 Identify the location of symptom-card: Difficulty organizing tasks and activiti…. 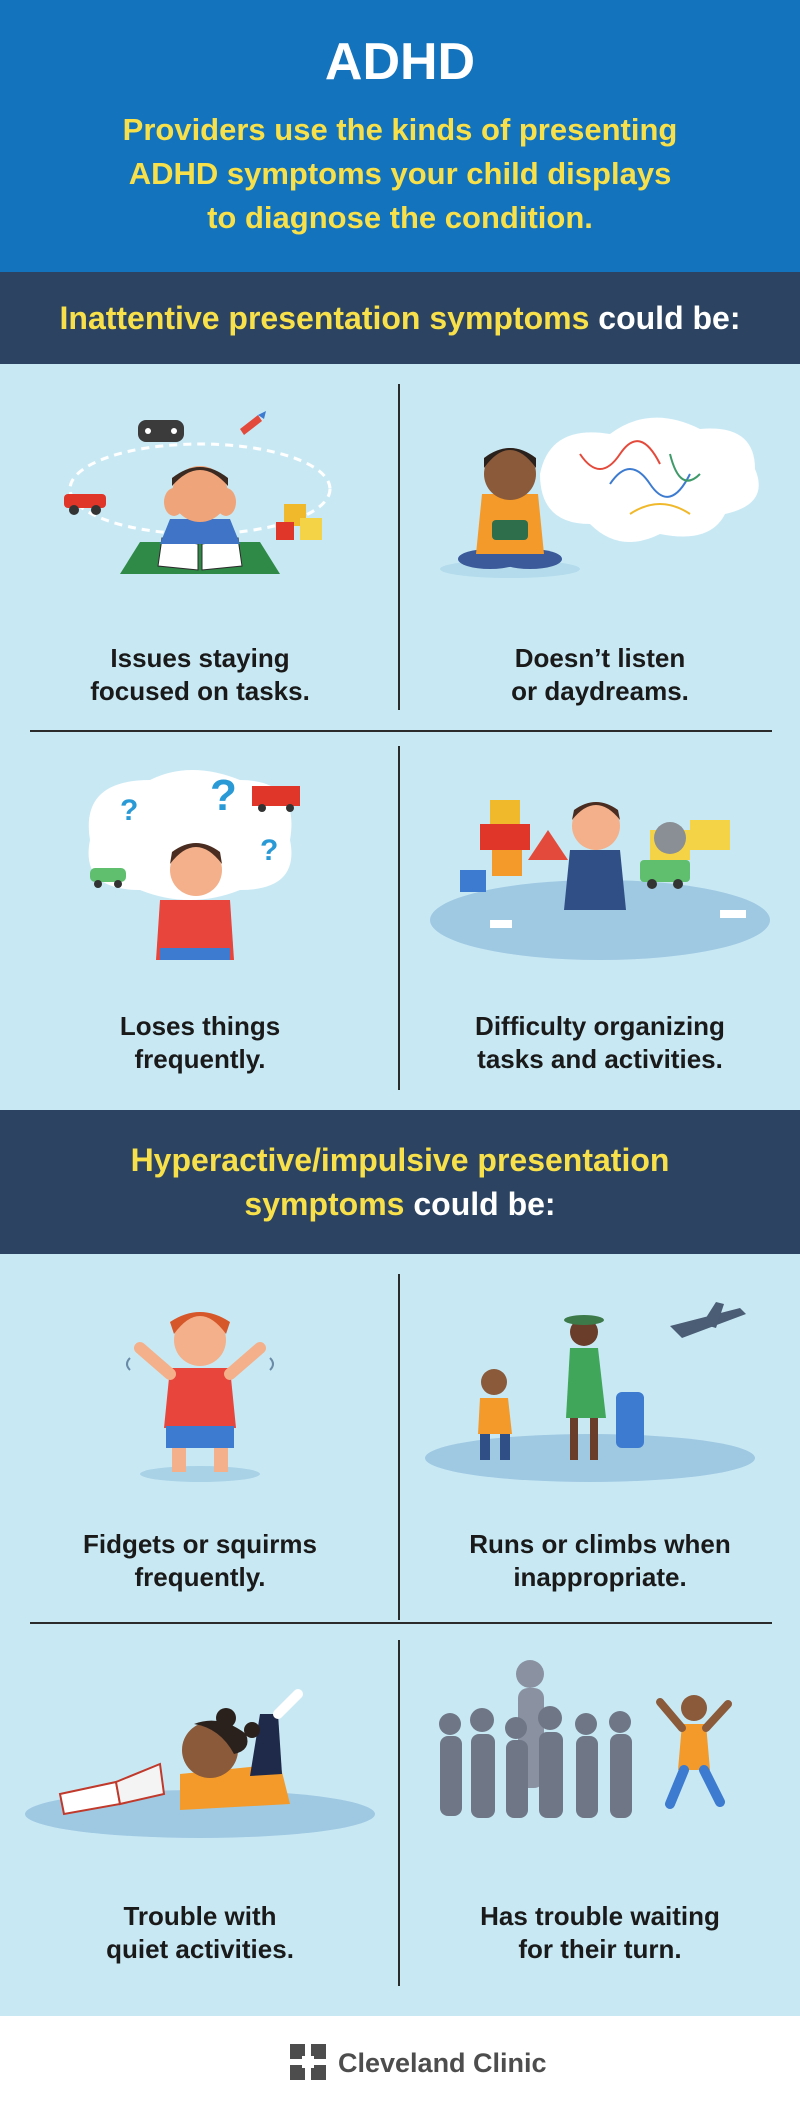
(600, 925).